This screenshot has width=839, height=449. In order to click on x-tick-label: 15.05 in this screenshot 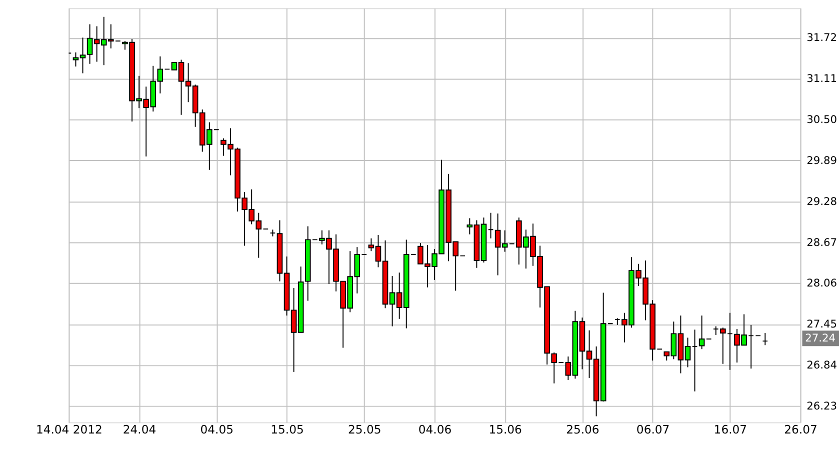, I will do `click(287, 429)`.